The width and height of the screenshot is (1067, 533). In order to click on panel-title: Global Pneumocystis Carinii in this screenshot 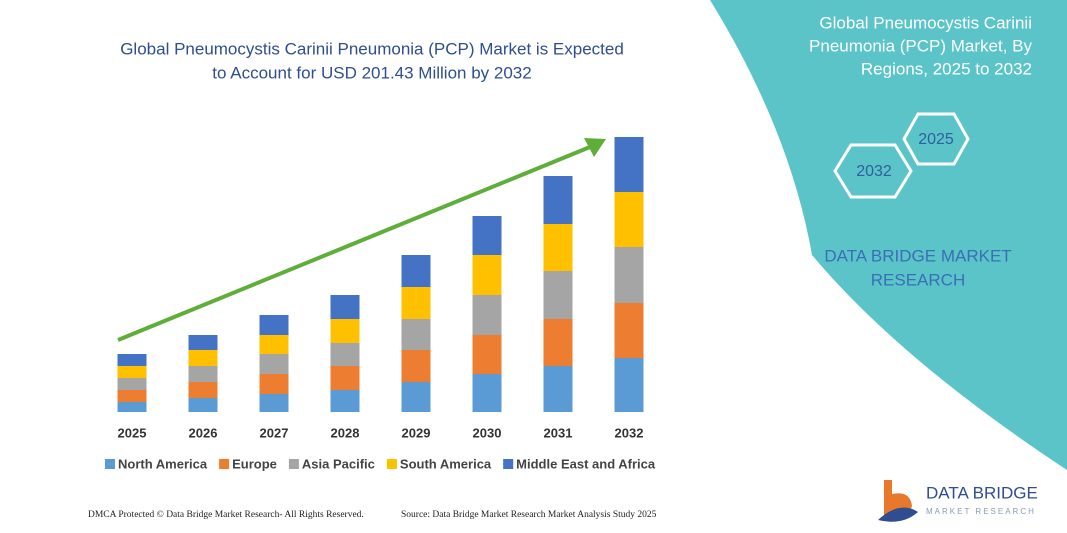, I will do `click(925, 22)`.